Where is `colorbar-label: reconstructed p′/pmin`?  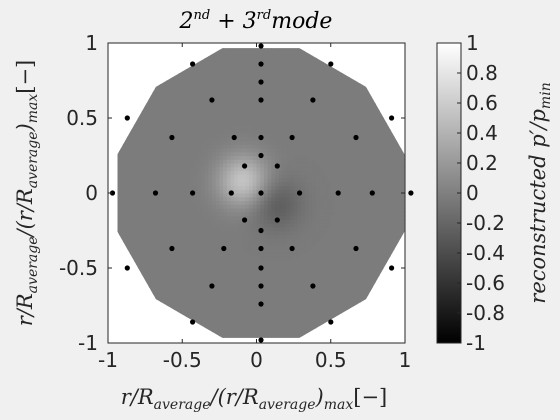 colorbar-label: reconstructed p′/pmin is located at coordinates (540, 192).